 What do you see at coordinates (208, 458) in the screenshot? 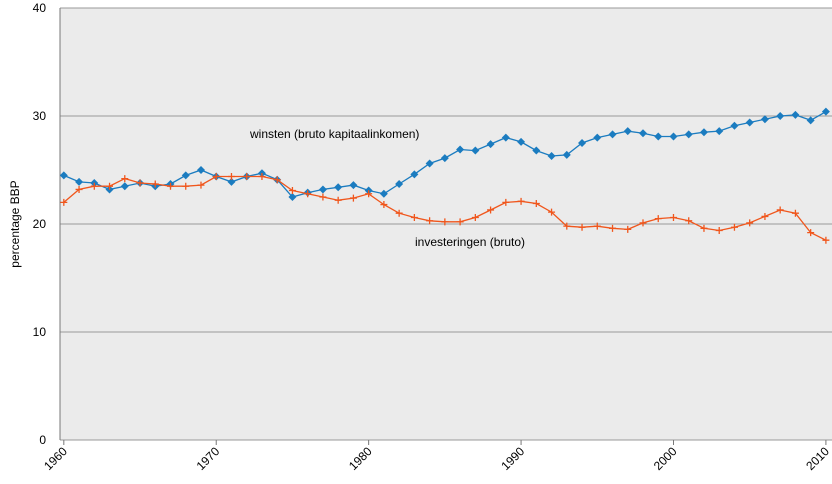
I see `x-tick-label: 1970` at bounding box center [208, 458].